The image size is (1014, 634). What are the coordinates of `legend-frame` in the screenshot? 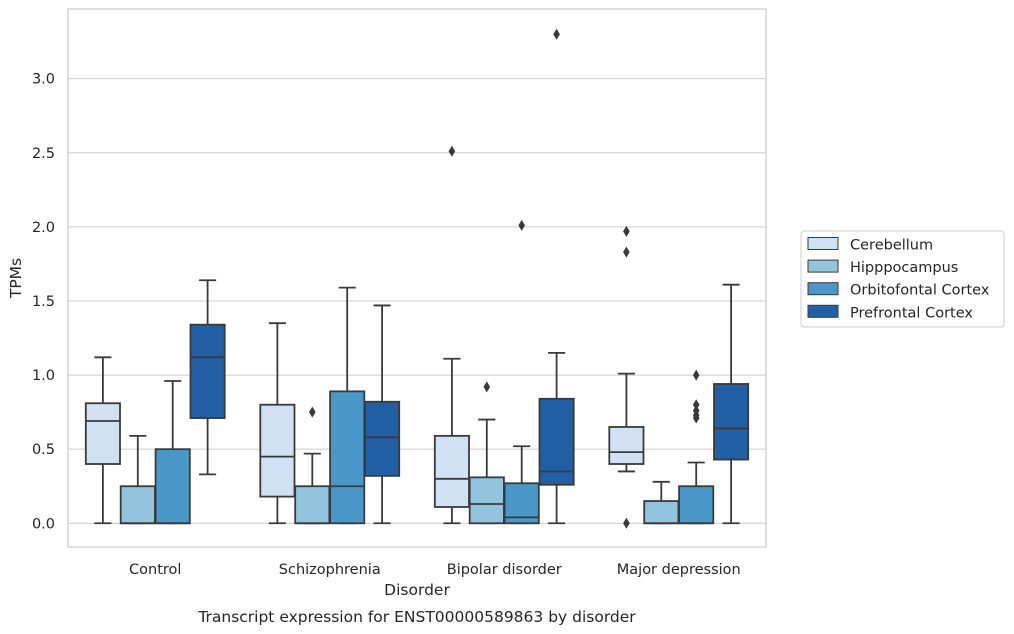 It's located at (902, 279).